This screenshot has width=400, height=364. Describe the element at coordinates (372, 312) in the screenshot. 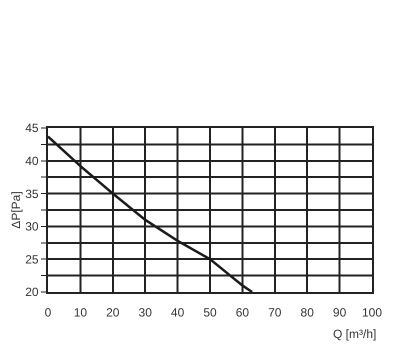

I see `x-tick-label: 100` at that location.